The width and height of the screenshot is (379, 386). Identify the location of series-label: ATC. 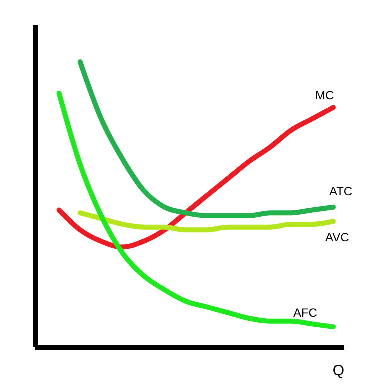
(341, 191).